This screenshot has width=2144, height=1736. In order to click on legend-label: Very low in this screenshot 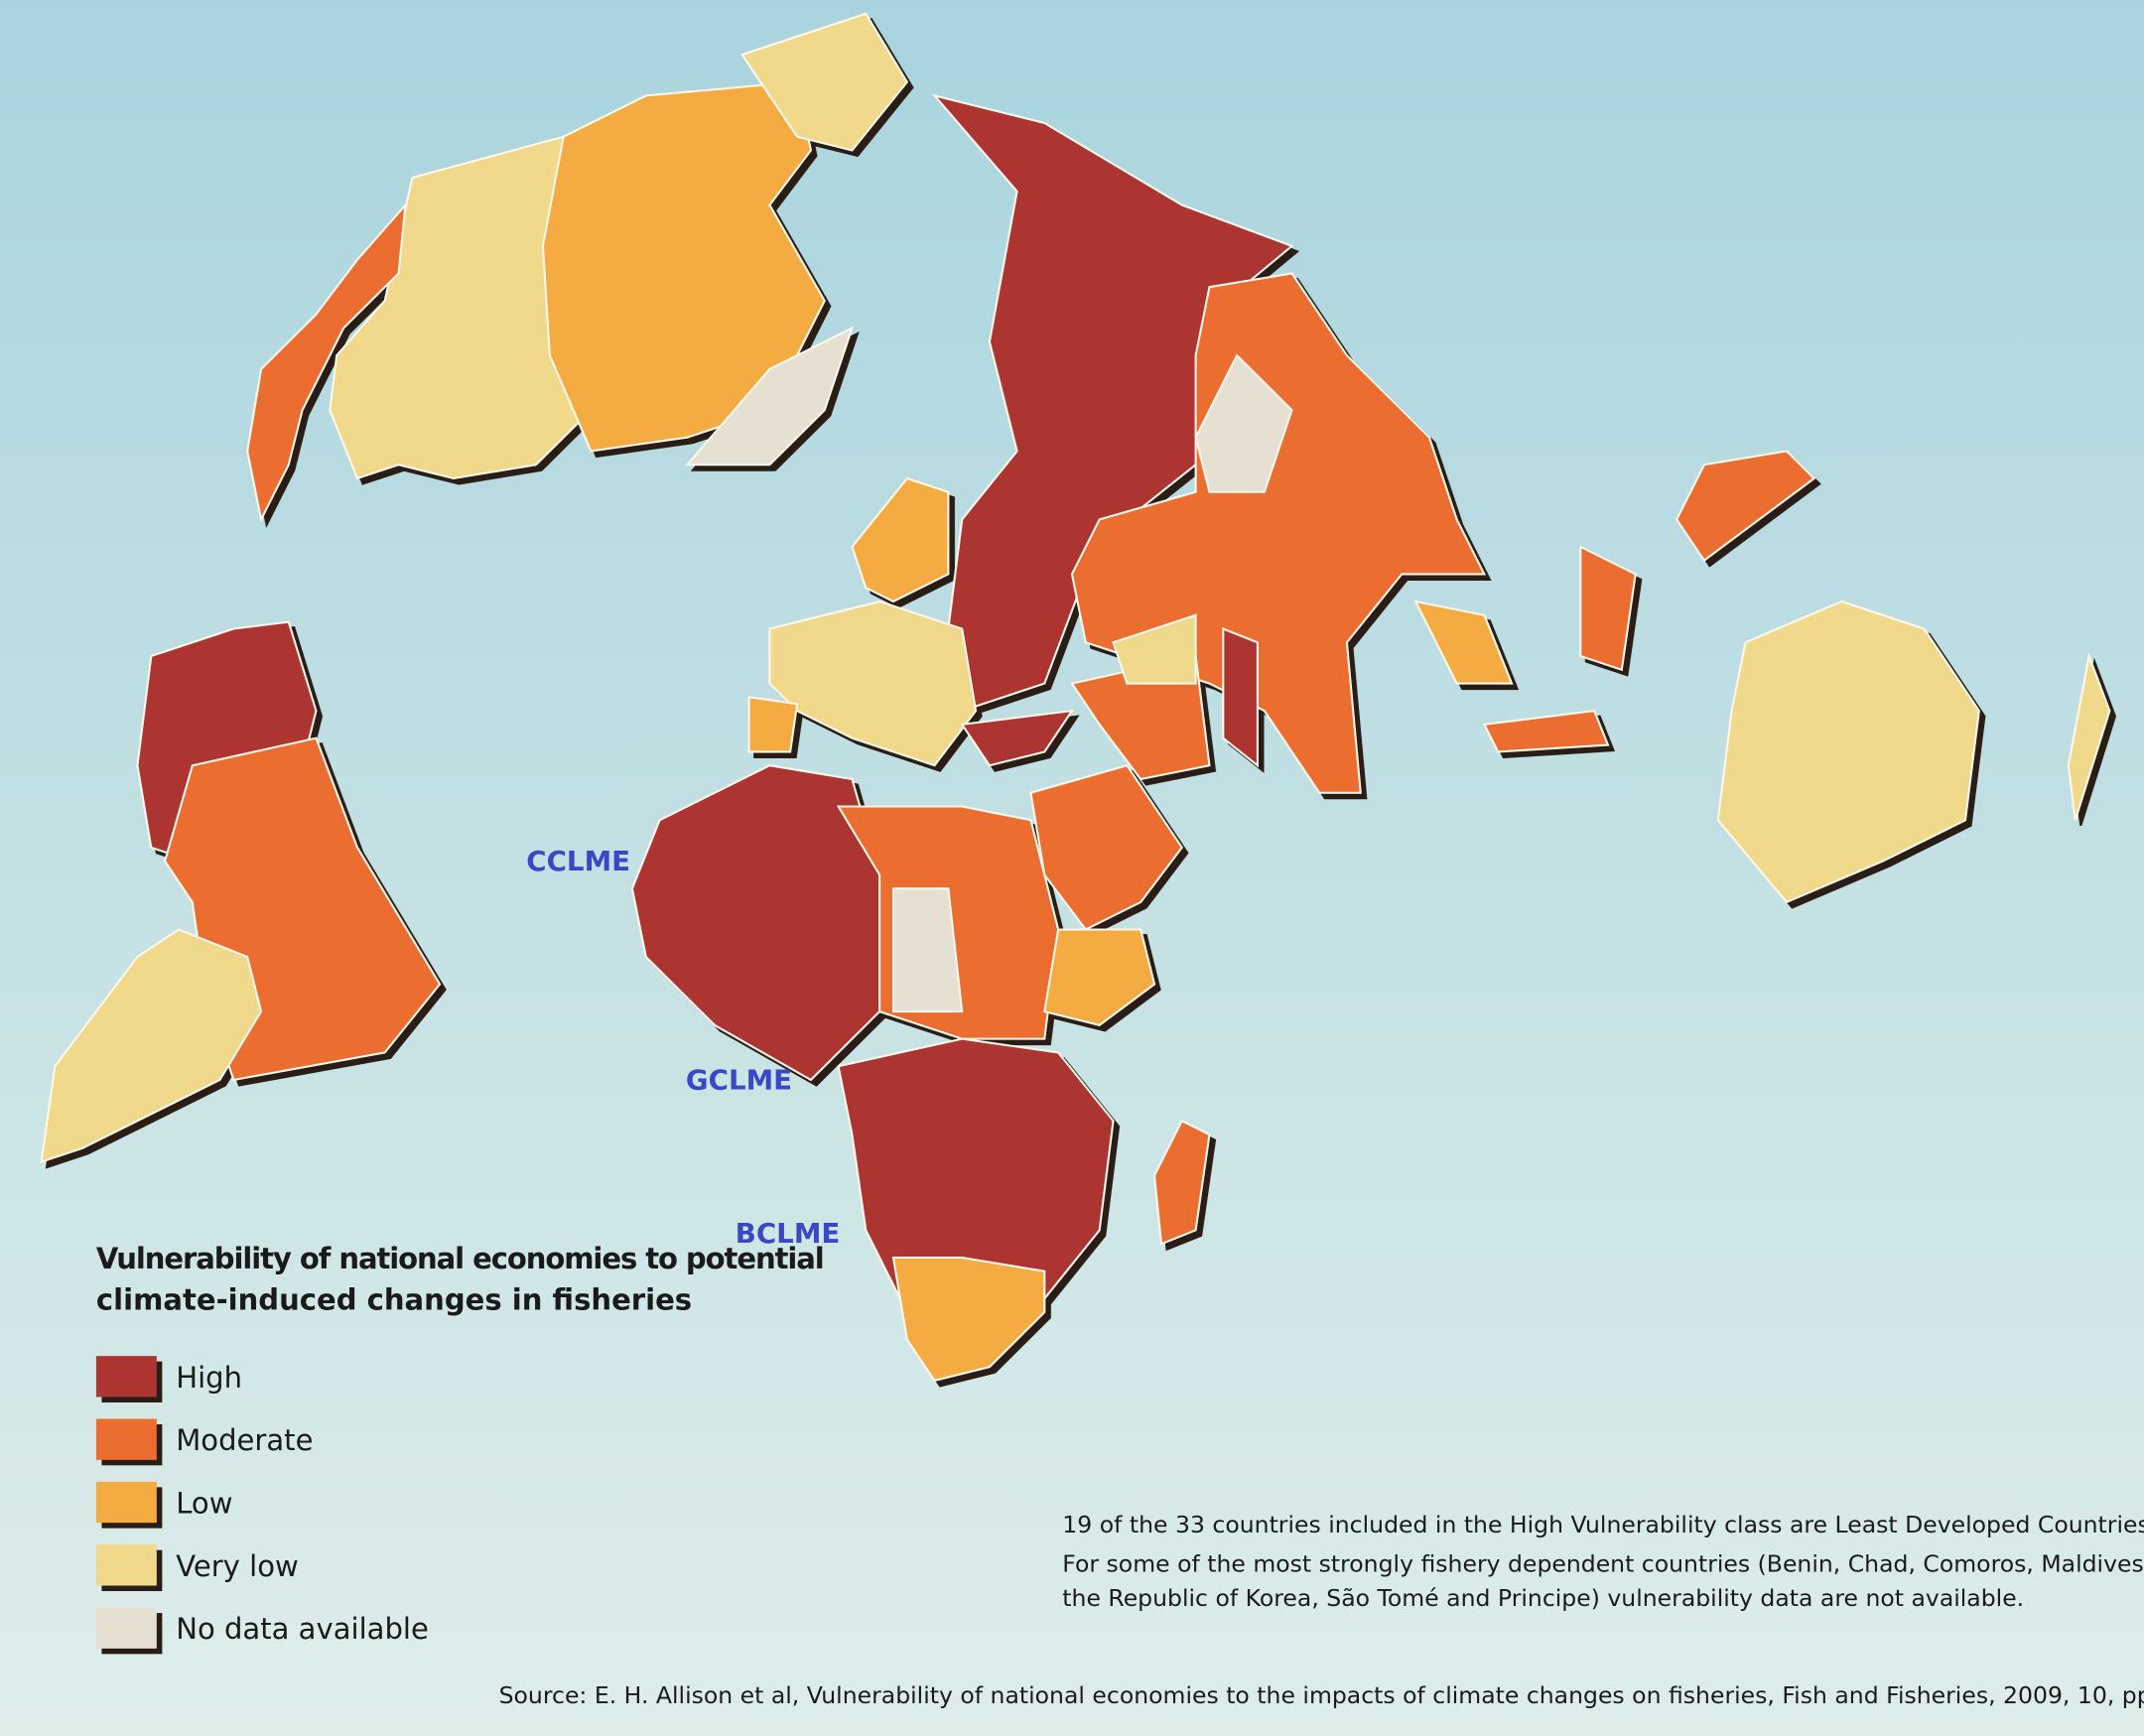, I will do `click(237, 1566)`.